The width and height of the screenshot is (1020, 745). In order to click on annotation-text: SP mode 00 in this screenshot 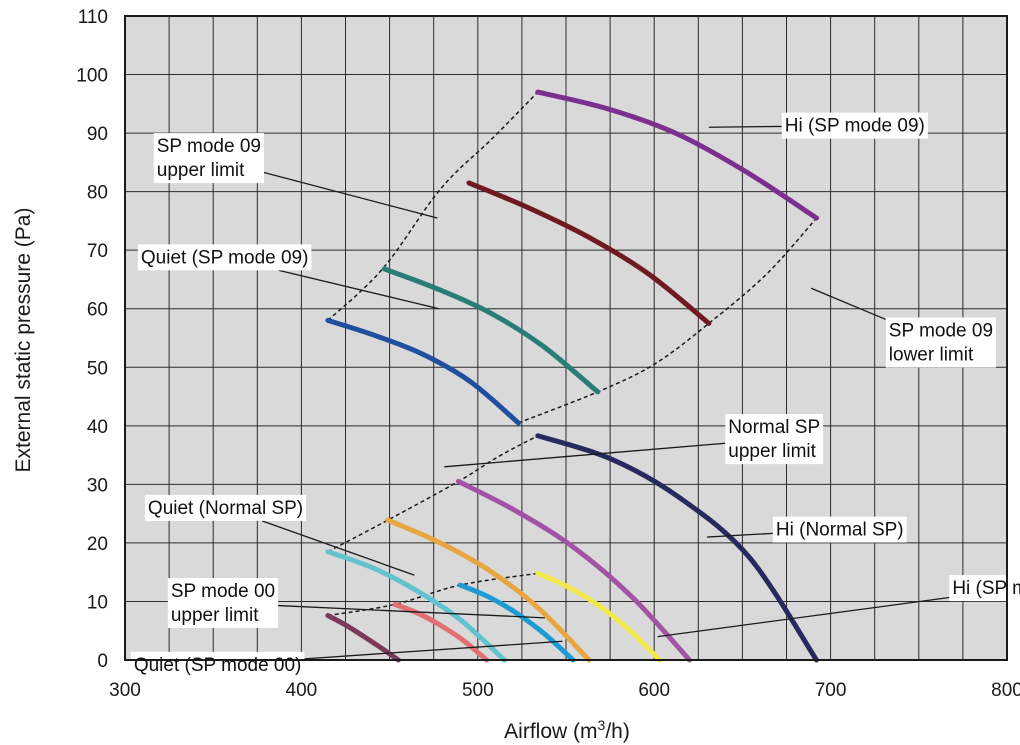, I will do `click(223, 591)`.